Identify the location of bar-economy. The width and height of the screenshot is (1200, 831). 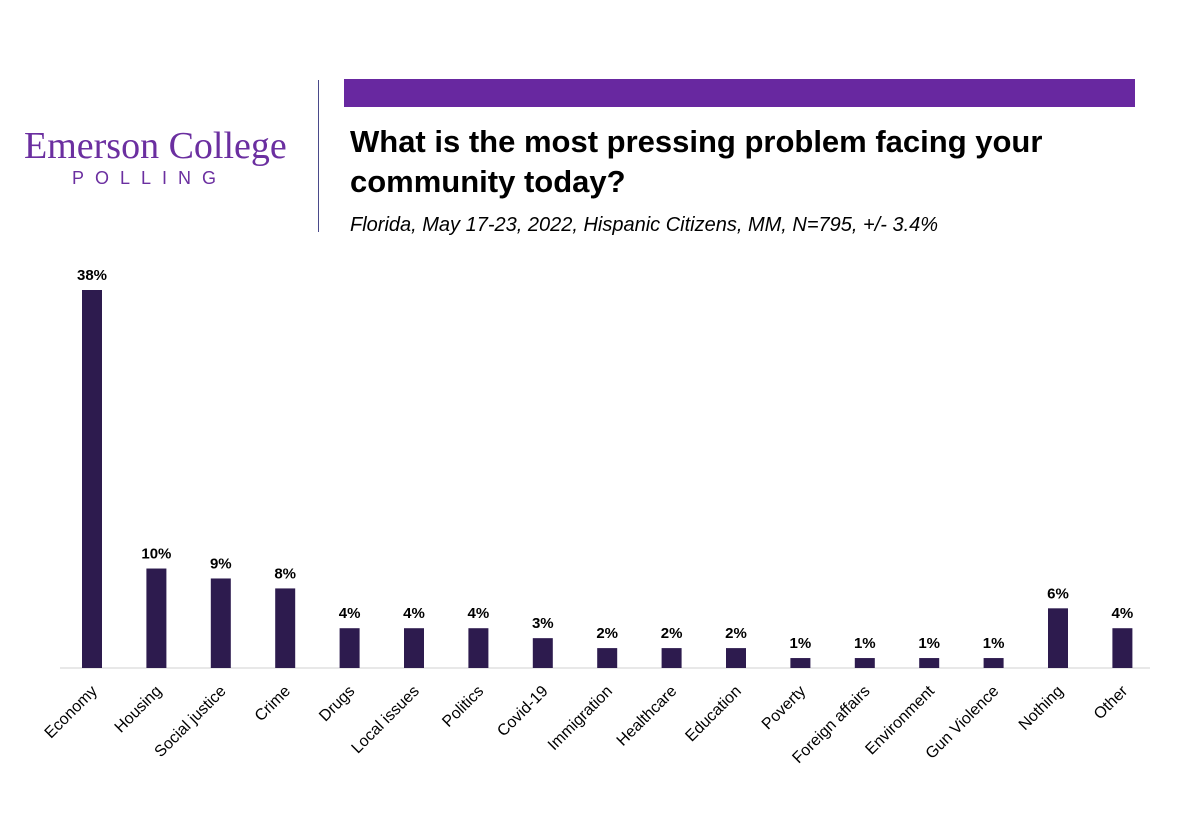
(92, 479).